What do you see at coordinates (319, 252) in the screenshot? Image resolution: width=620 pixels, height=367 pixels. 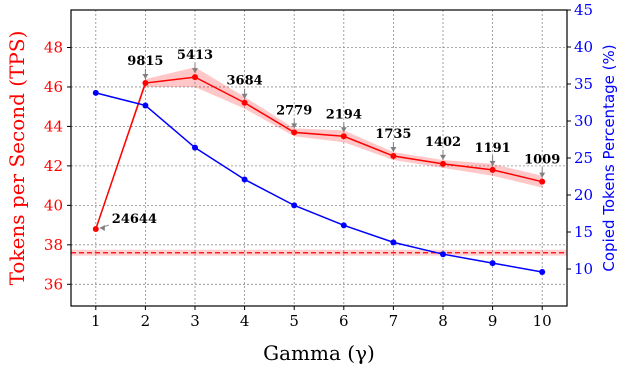 I see `baseline-layer` at bounding box center [319, 252].